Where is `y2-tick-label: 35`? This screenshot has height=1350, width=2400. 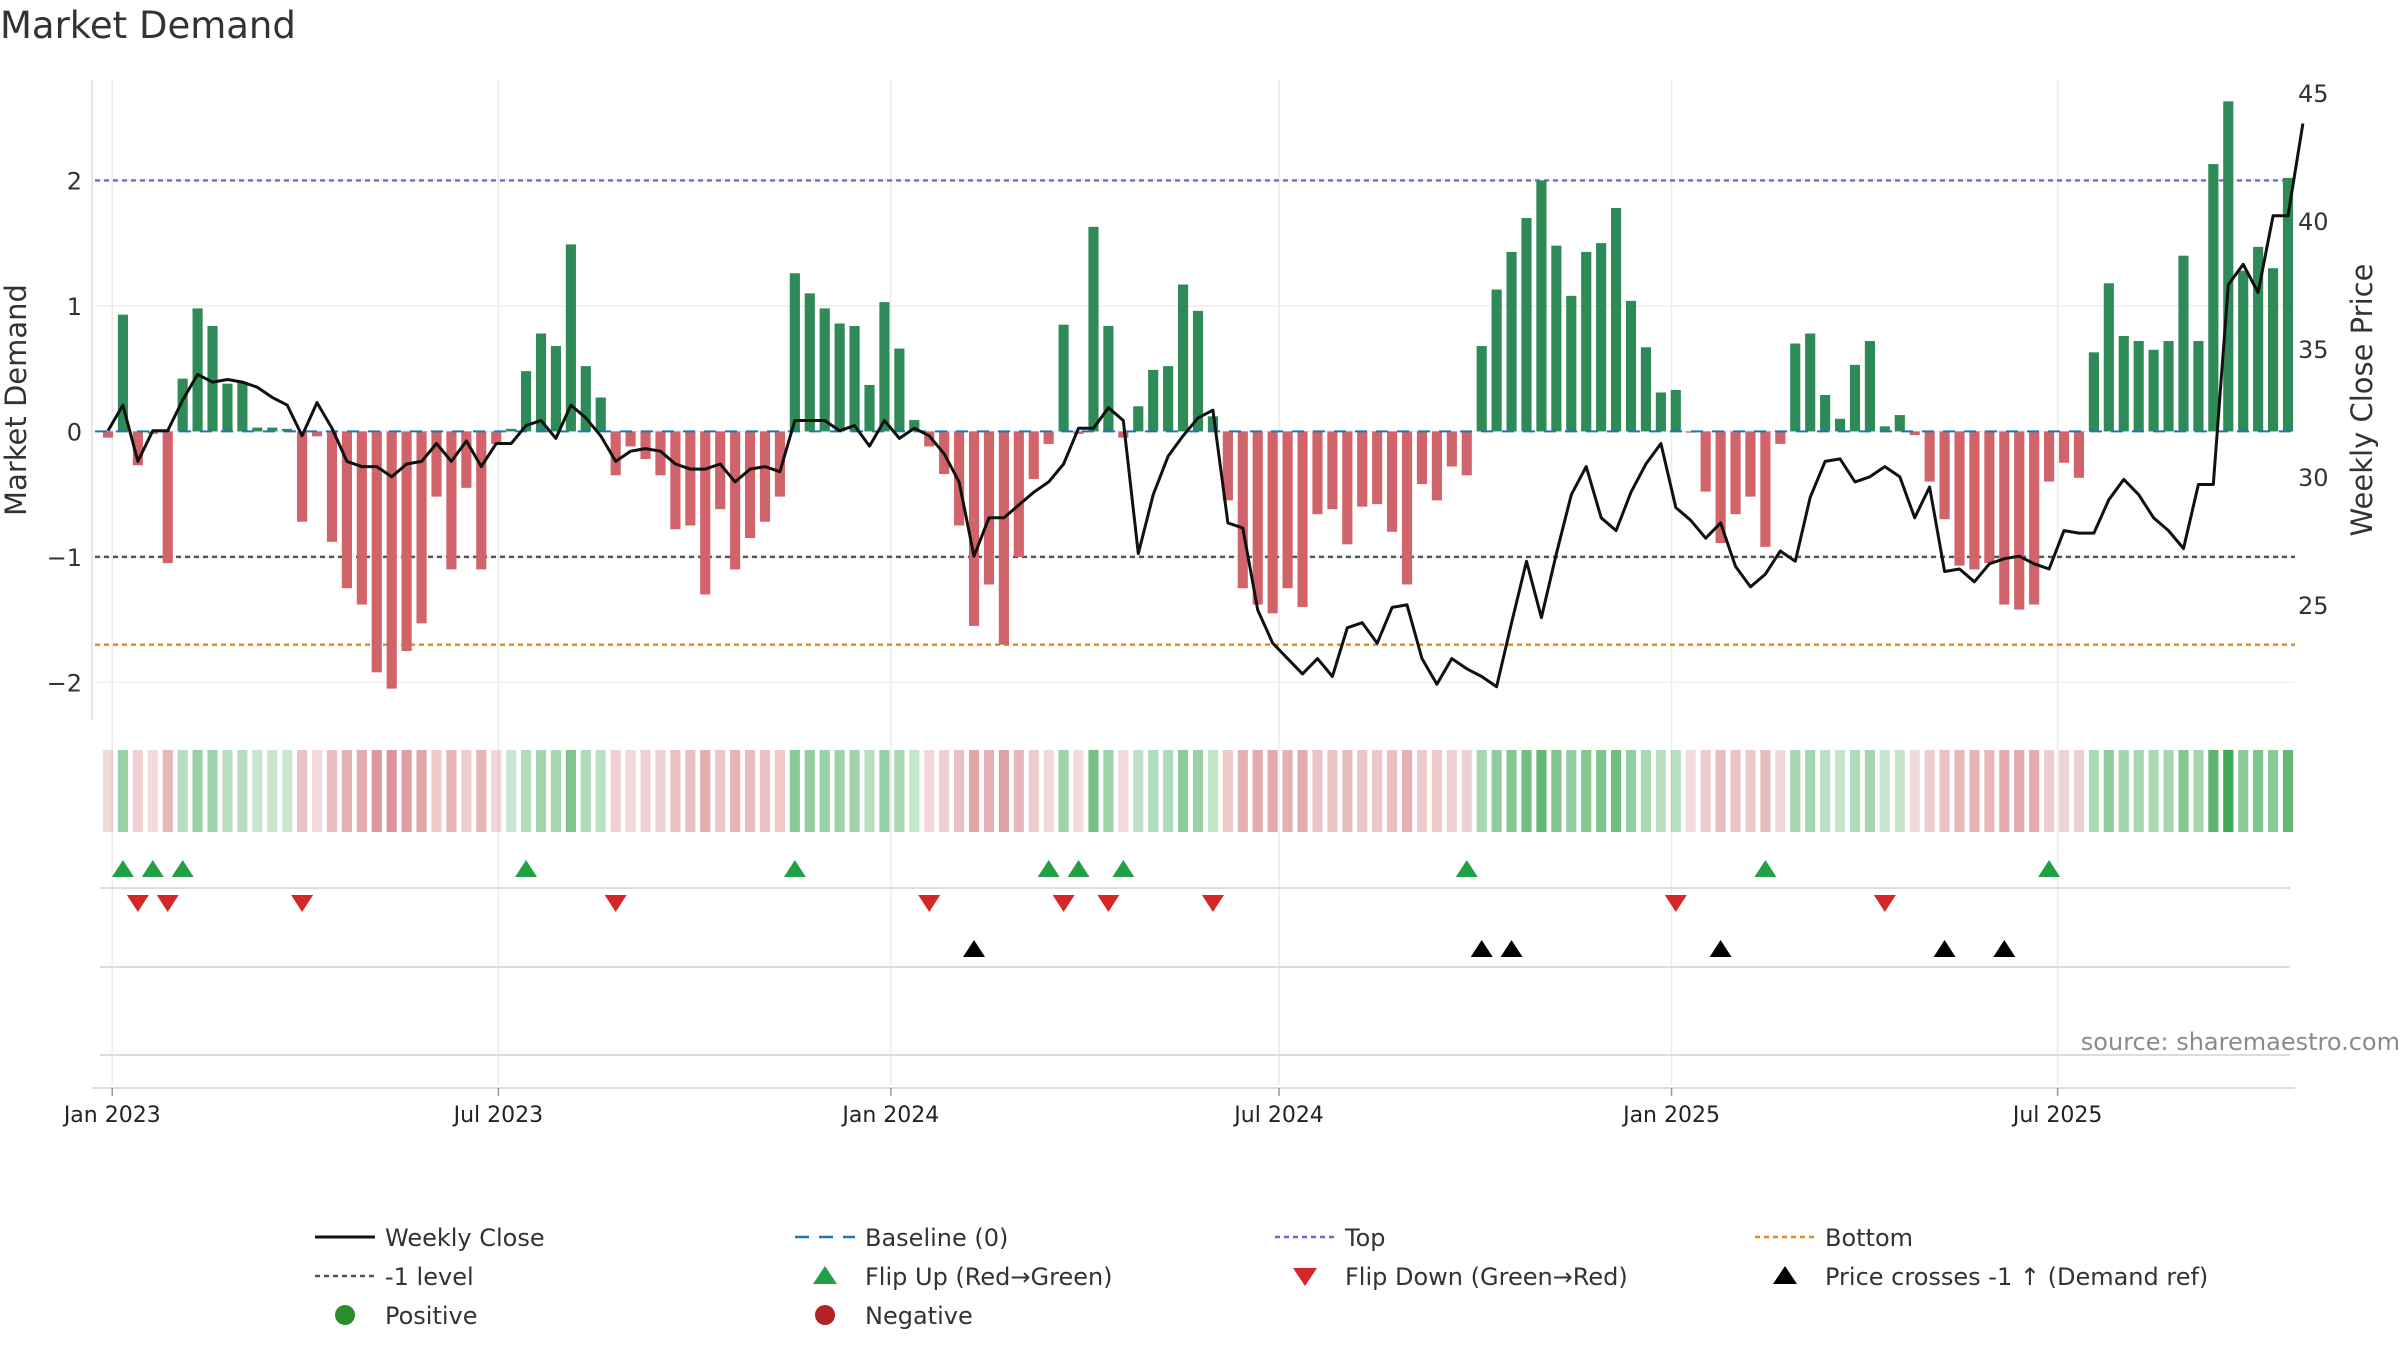 y2-tick-label: 35 is located at coordinates (2313, 350).